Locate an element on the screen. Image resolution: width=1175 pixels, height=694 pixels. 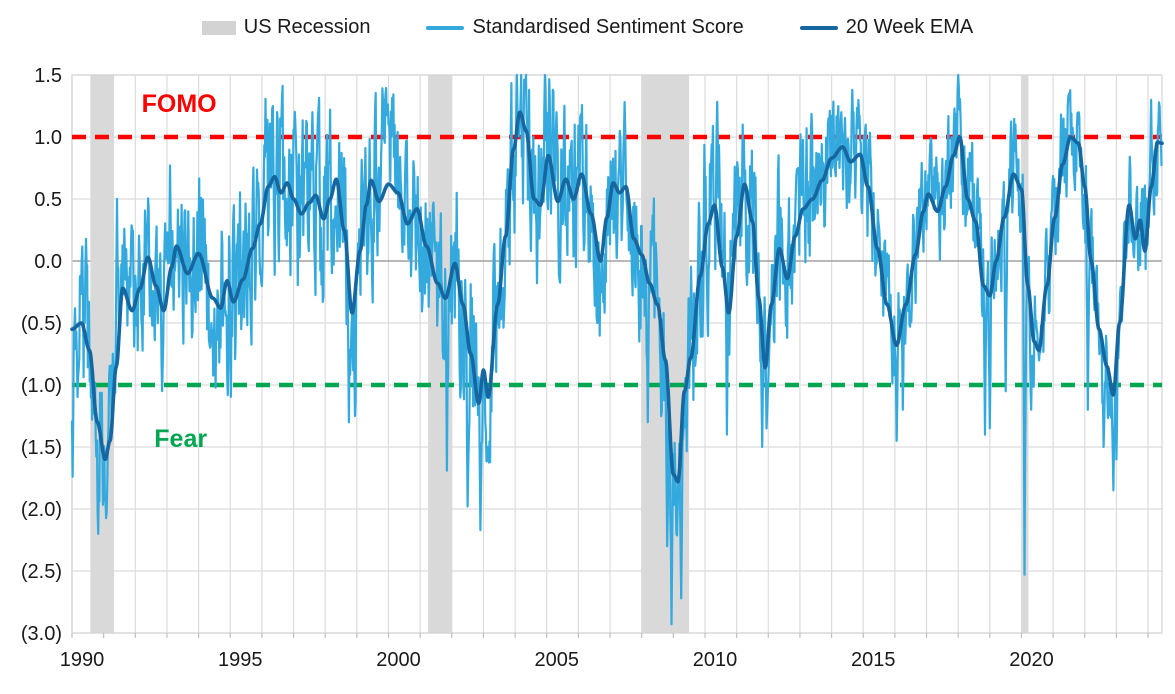
legend-label: 20 Week EMA is located at coordinates (909, 27).